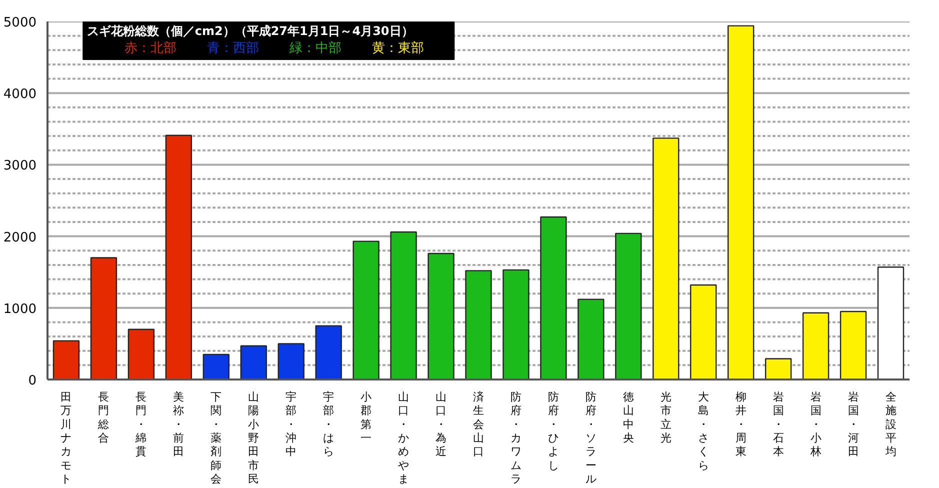  Describe the element at coordinates (291, 424) in the screenshot. I see `x-tick-label: 宇部・沖中` at that location.